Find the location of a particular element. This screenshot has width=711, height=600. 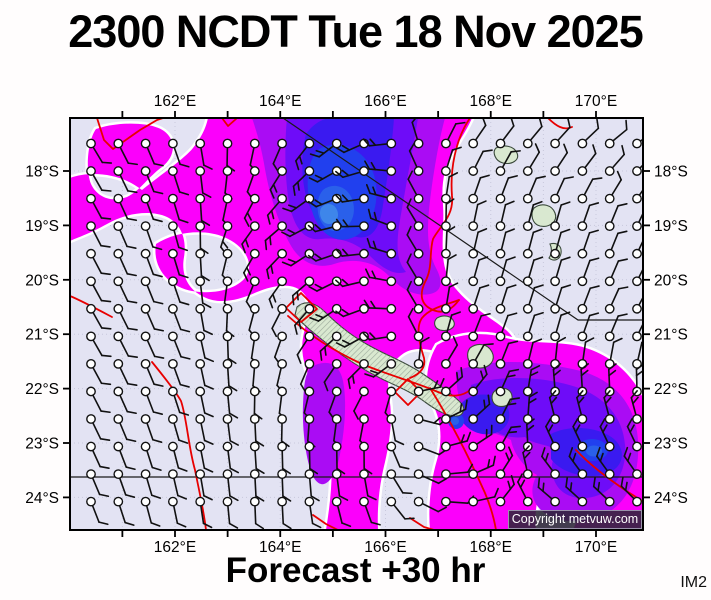

lat-label-left: 20°S is located at coordinates (42, 280).